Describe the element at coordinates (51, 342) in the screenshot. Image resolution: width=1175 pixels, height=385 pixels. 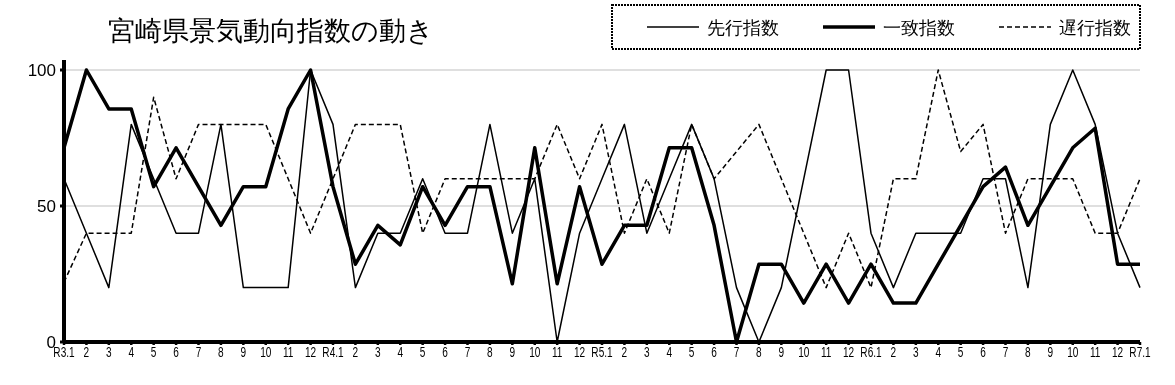
I see `y-tick-label: 0` at that location.